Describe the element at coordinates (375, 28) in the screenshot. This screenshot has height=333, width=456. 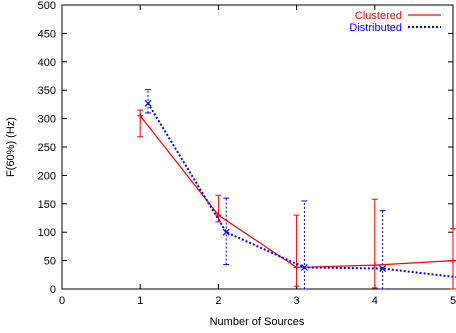
I see `legend-label-distributed: Distributed` at that location.